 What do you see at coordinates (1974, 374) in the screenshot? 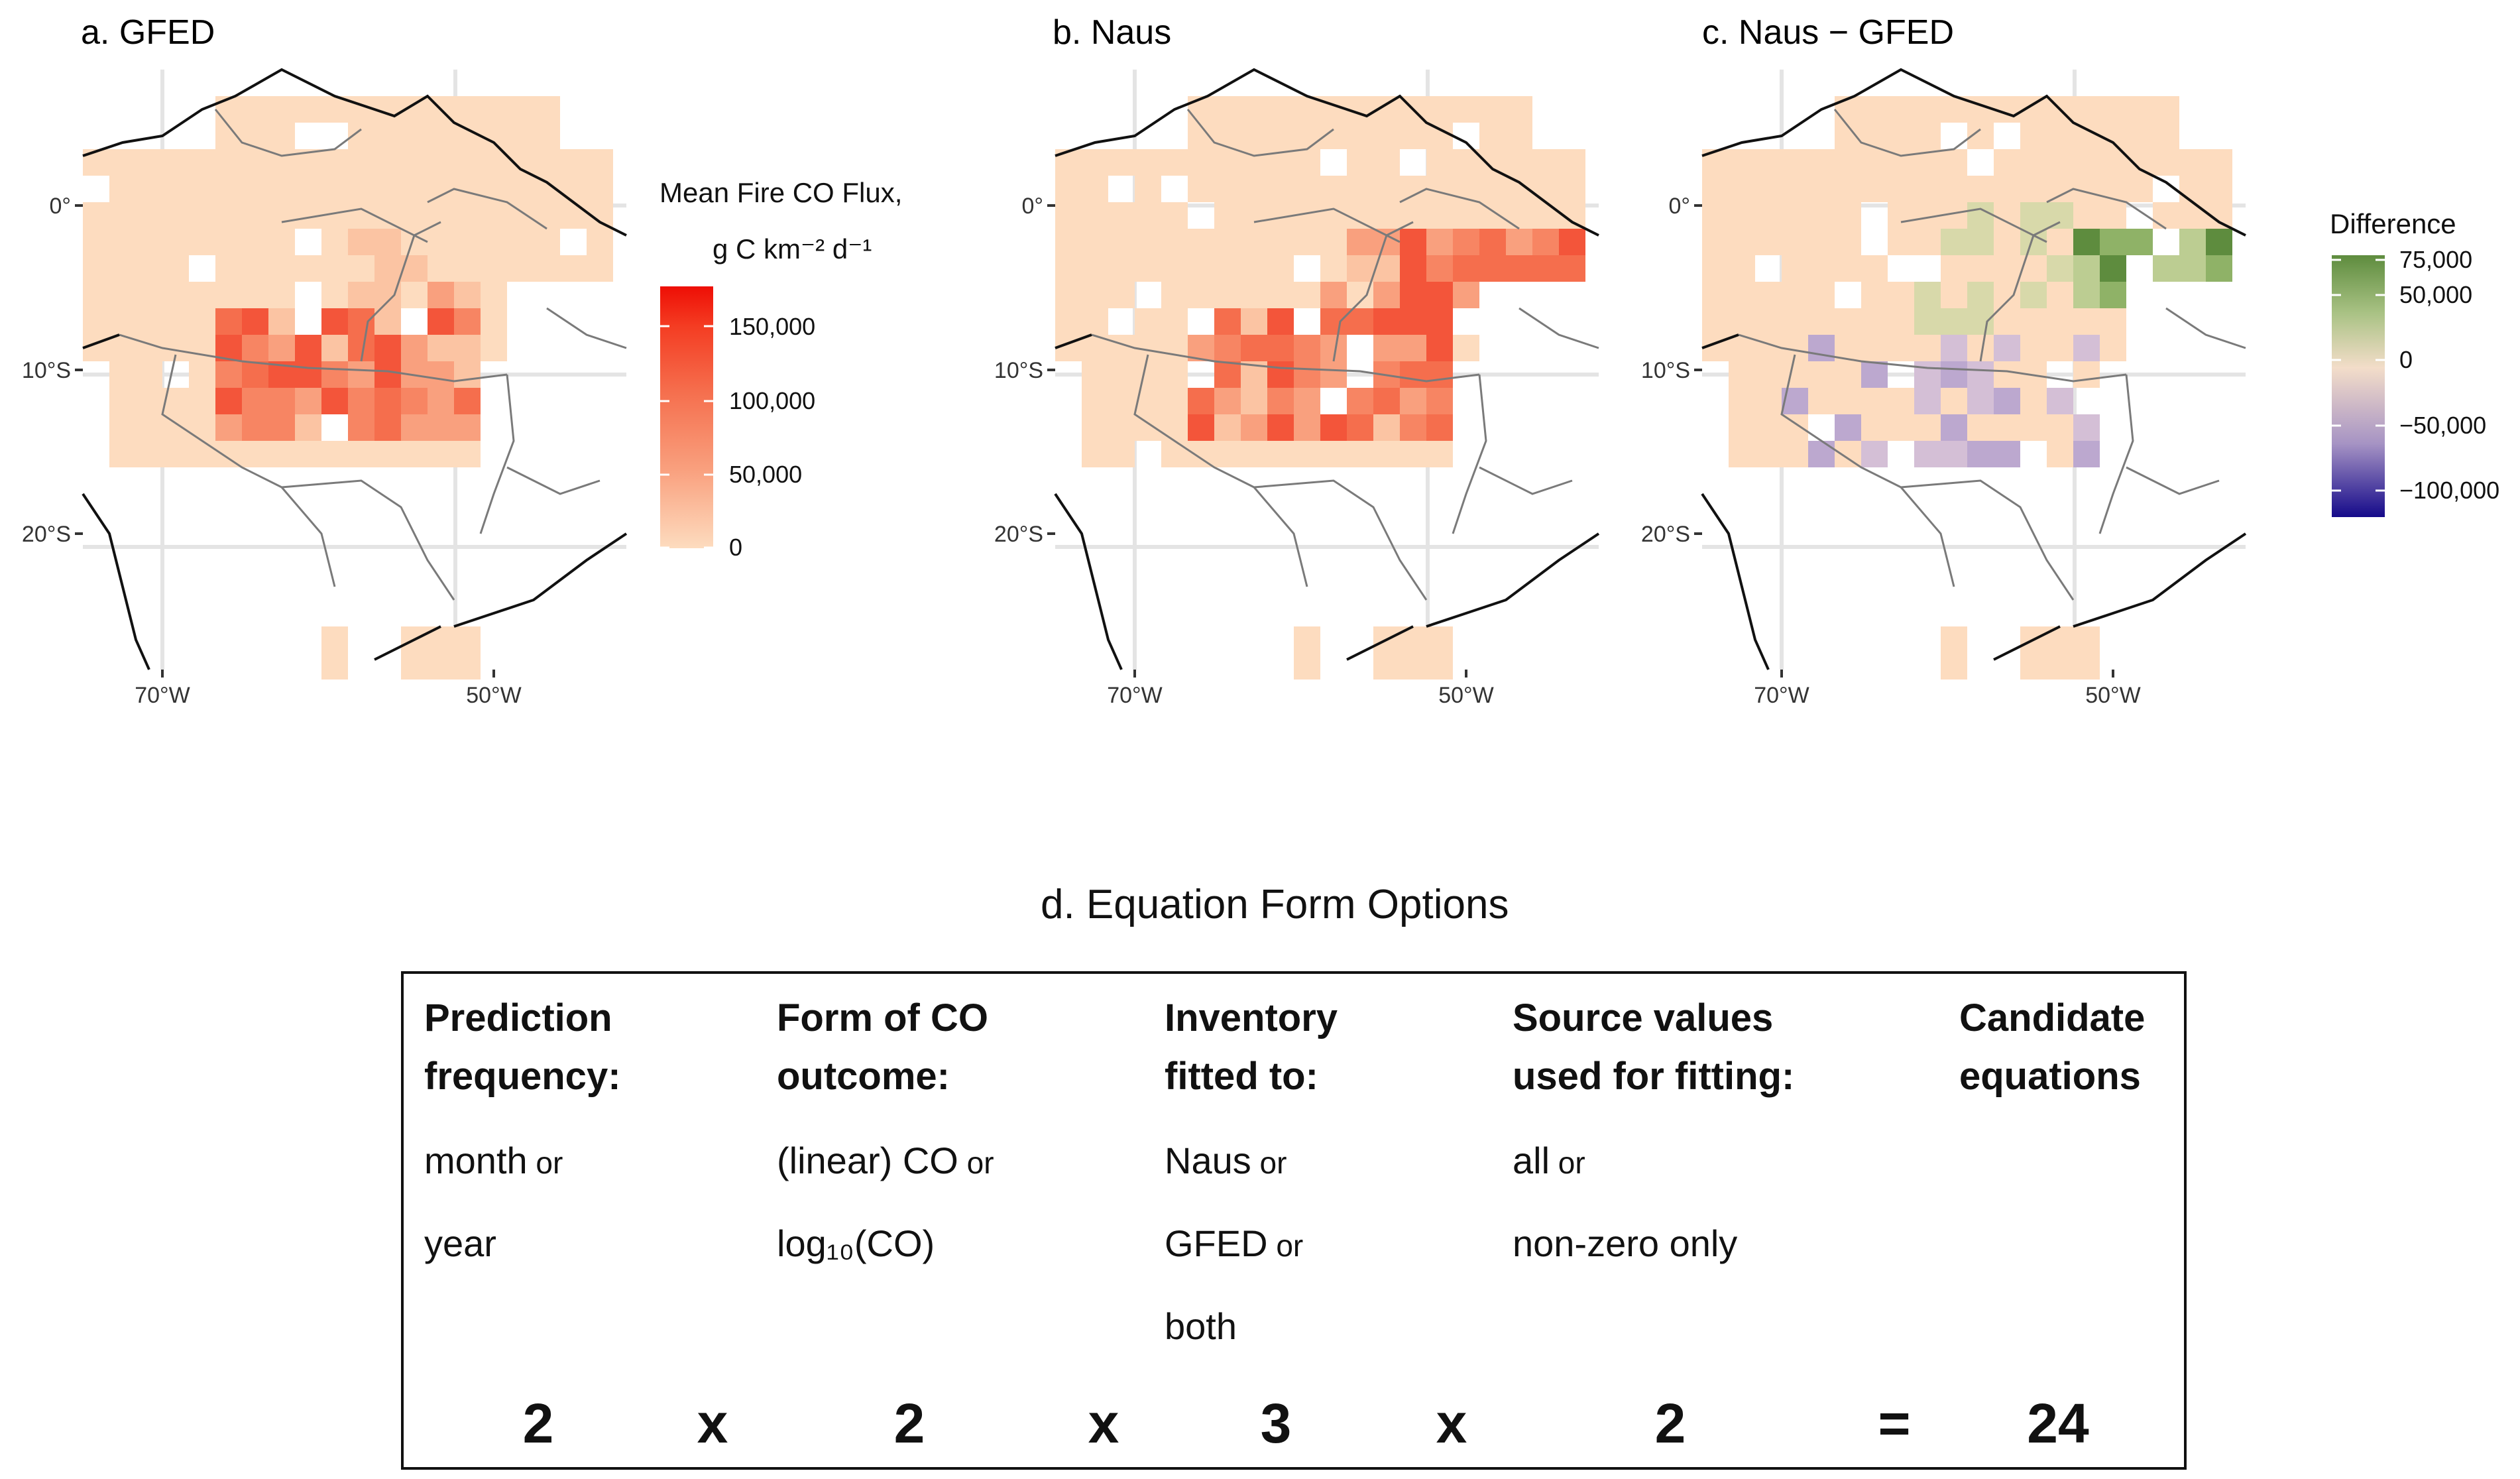
I see `map-panel-difference` at bounding box center [1974, 374].